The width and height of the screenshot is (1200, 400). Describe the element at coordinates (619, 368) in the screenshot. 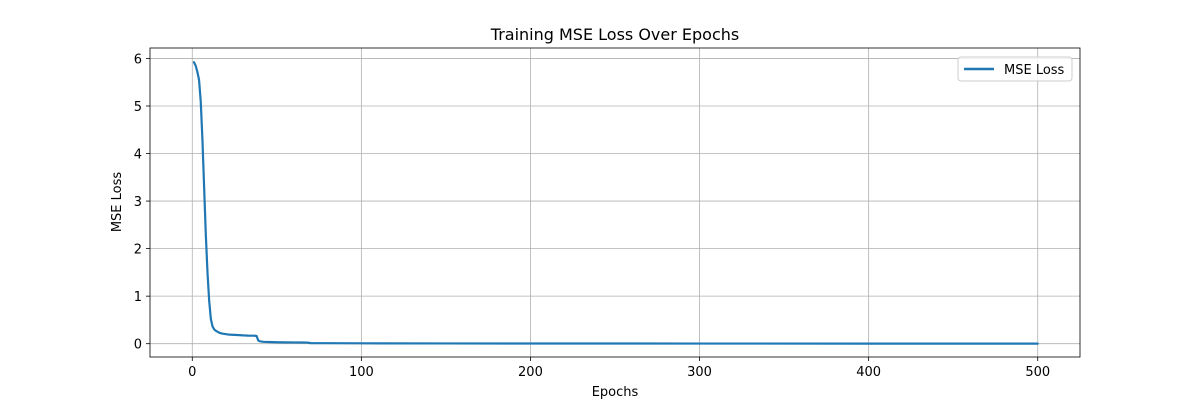

I see `x-axis-ticks: 0 100 200 300 400 500` at that location.